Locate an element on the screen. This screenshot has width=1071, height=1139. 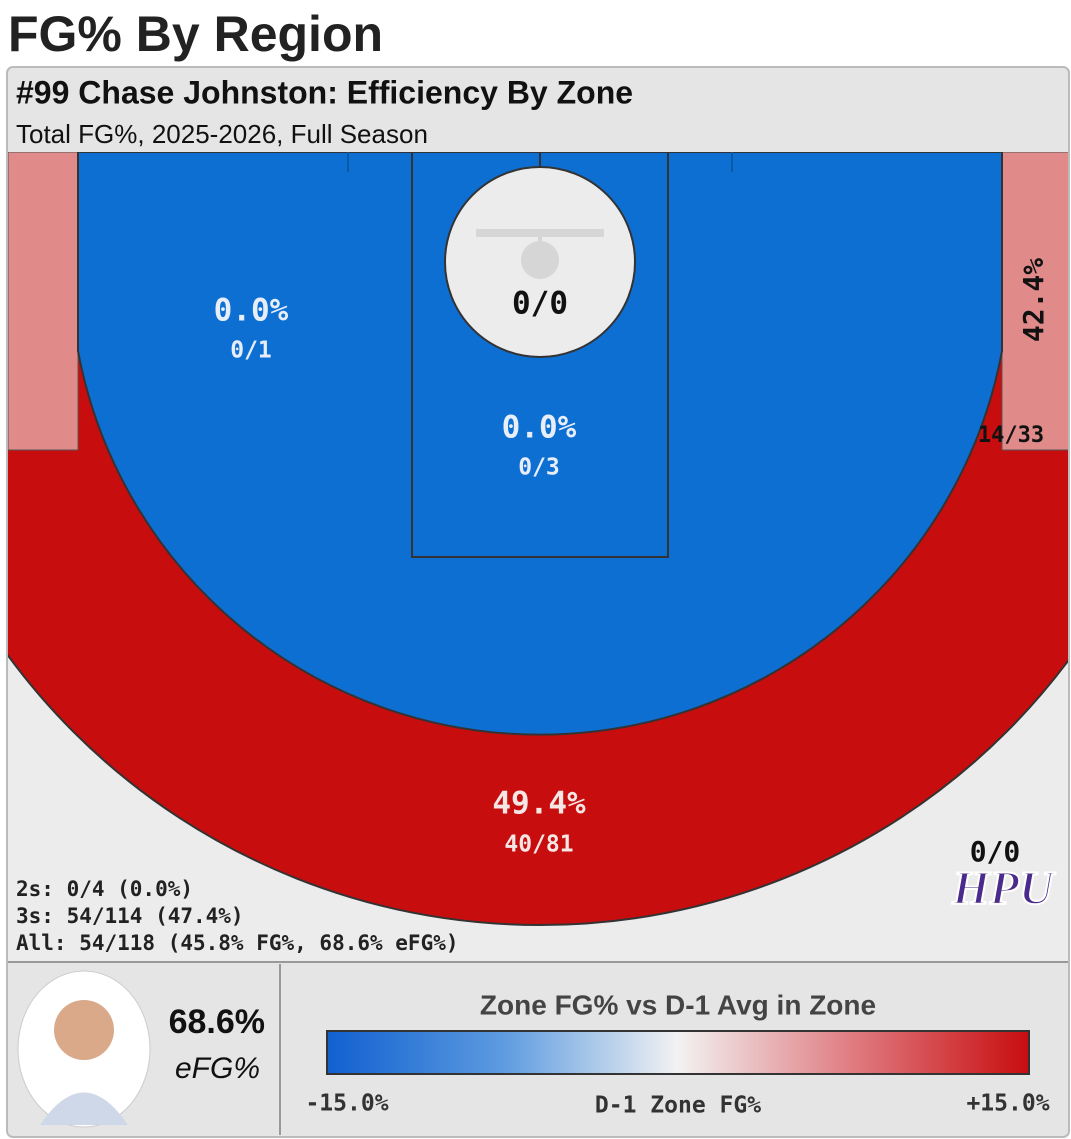
zone-pct: 49.4% is located at coordinates (539, 804).